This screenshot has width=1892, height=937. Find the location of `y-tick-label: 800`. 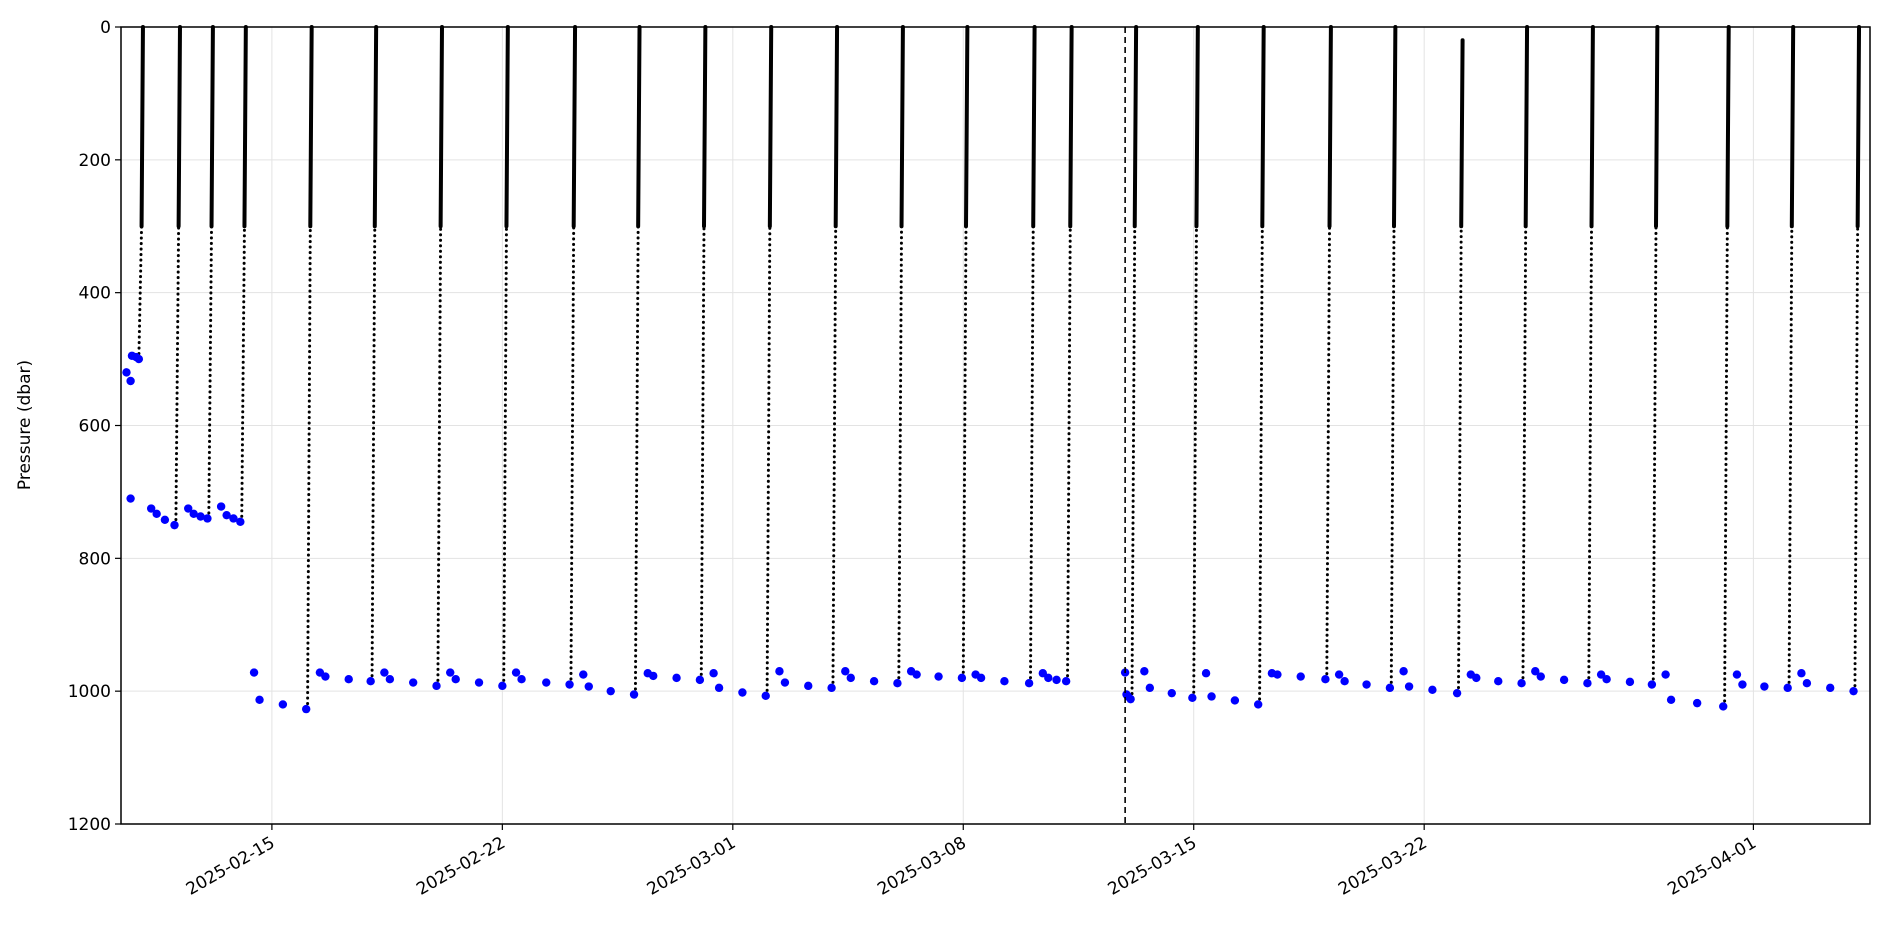

y-tick-label: 800 is located at coordinates (95, 559).